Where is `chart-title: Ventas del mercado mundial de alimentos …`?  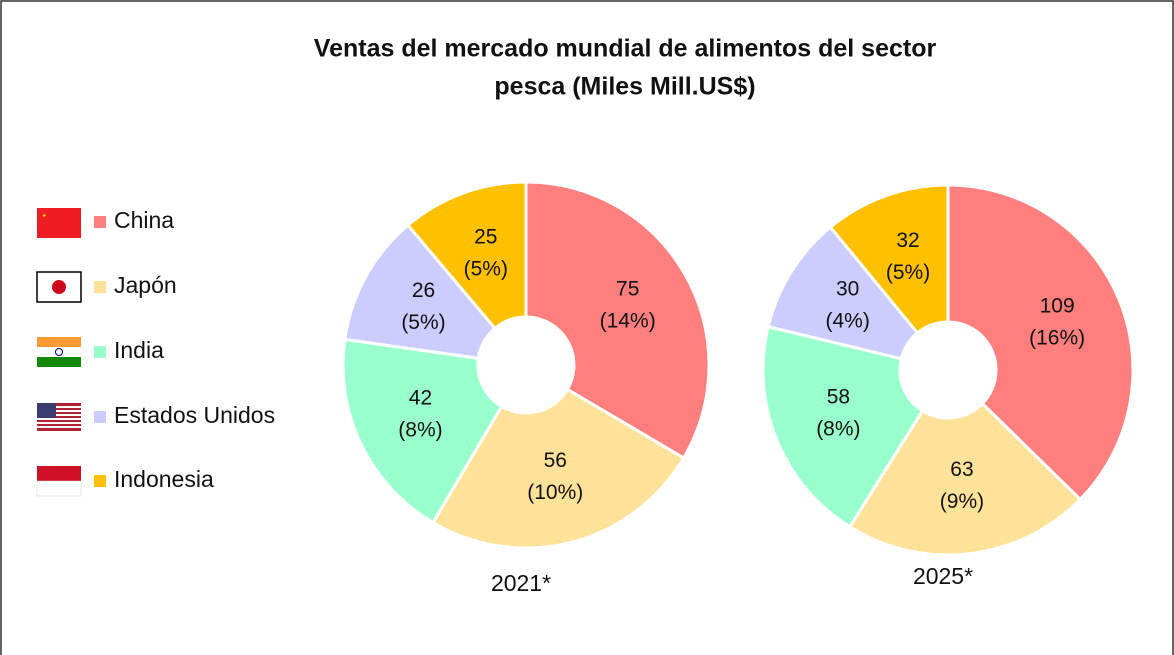 chart-title: Ventas del mercado mundial de alimentos … is located at coordinates (625, 49).